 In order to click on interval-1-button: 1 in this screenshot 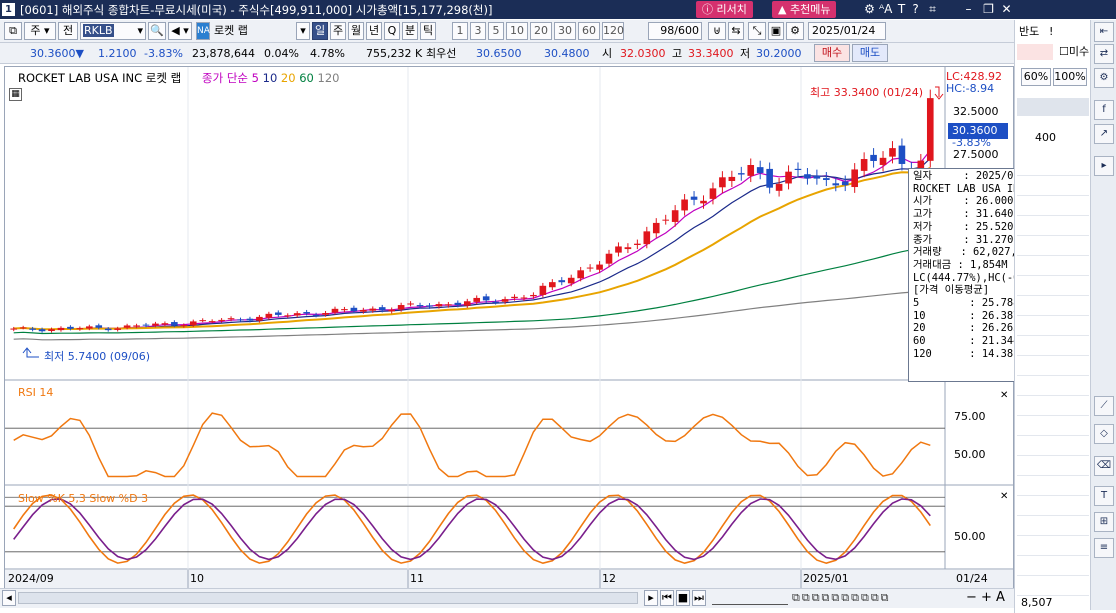, I will do `click(460, 31)`.